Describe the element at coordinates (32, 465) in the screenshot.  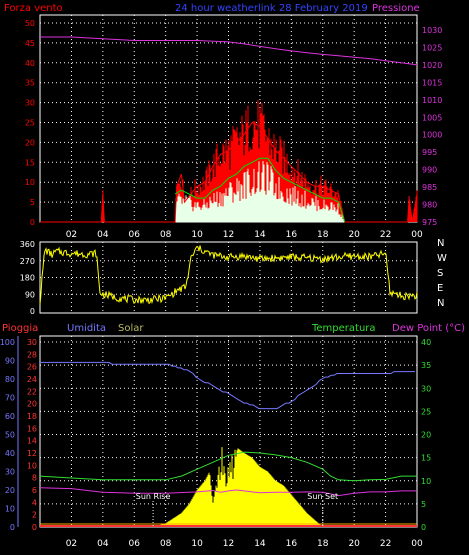
I see `rain-tick-label: 10` at that location.